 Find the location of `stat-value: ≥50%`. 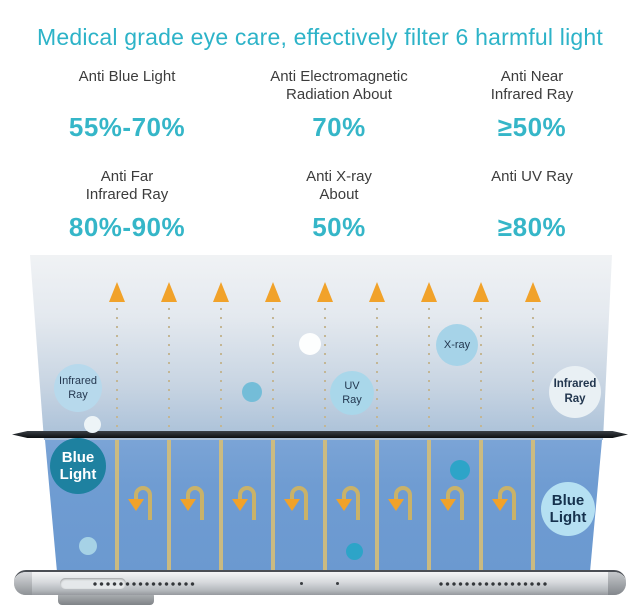

stat-value: ≥50% is located at coordinates (532, 127).